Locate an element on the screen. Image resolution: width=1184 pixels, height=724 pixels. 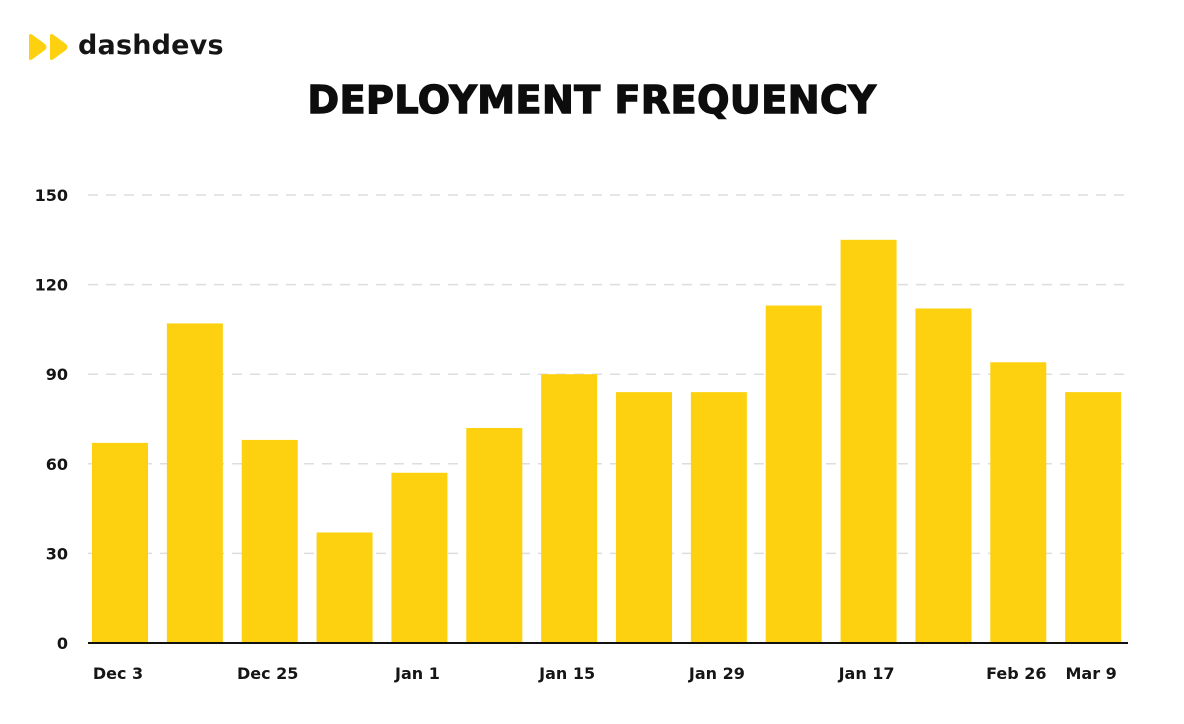
y-tick-label: 90 is located at coordinates (57, 374).